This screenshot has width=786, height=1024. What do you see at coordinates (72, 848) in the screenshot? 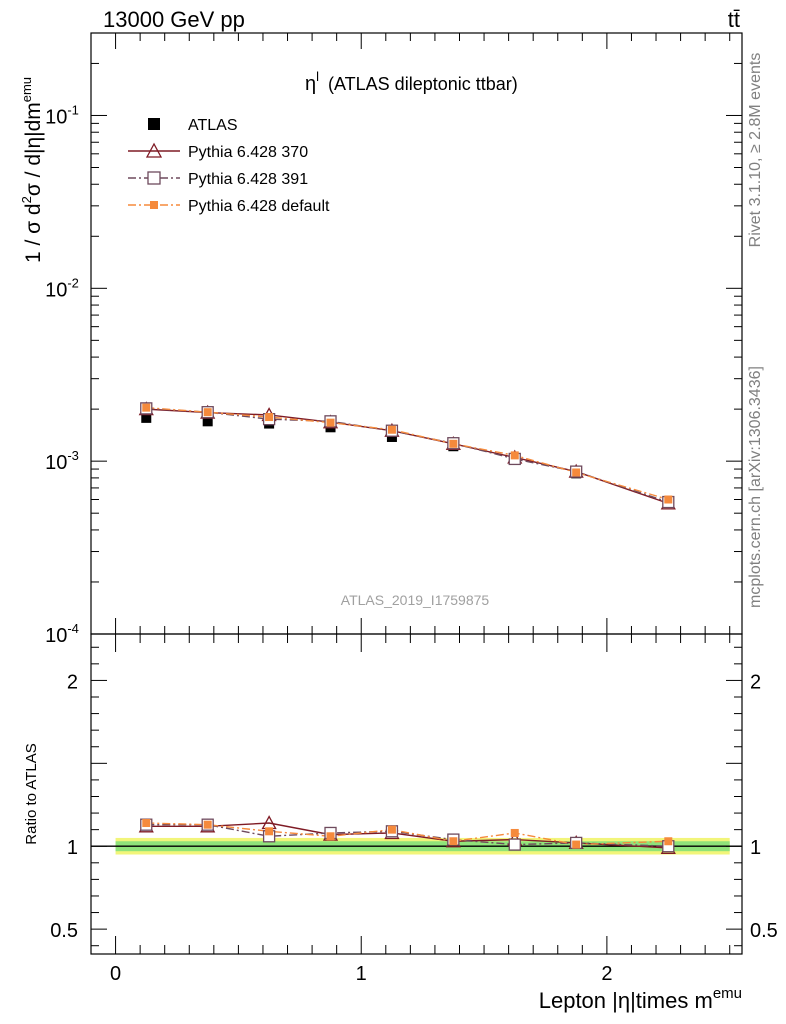
I see `ratio-y-tick-label: 1` at bounding box center [72, 848].